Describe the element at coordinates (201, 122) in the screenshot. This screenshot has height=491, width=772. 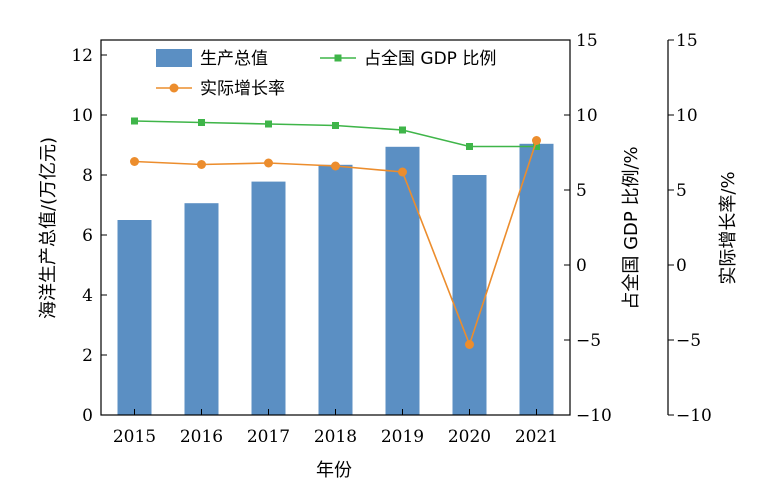
I see `point-right1-2016` at that location.